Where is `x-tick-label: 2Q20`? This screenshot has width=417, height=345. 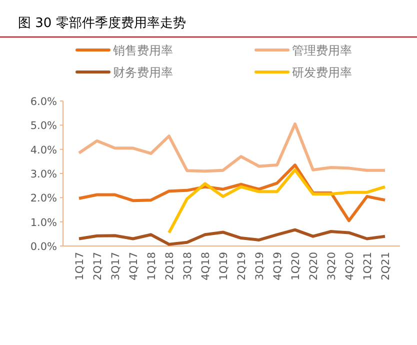
x-tick-label: 2Q20 is located at coordinates (314, 266).